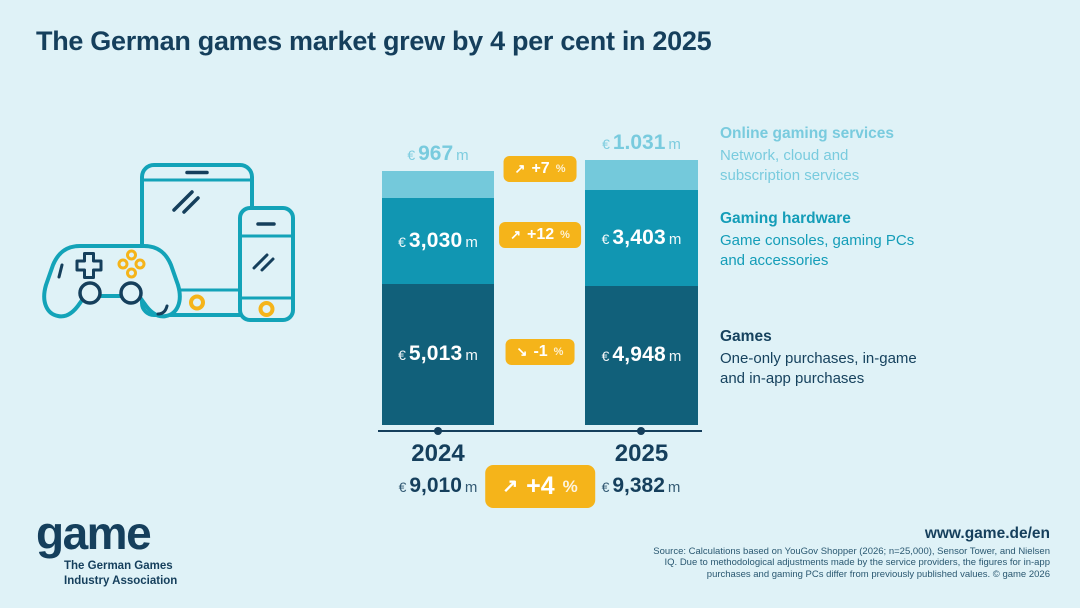  What do you see at coordinates (746, 336) in the screenshot?
I see `legend-title: Games` at bounding box center [746, 336].